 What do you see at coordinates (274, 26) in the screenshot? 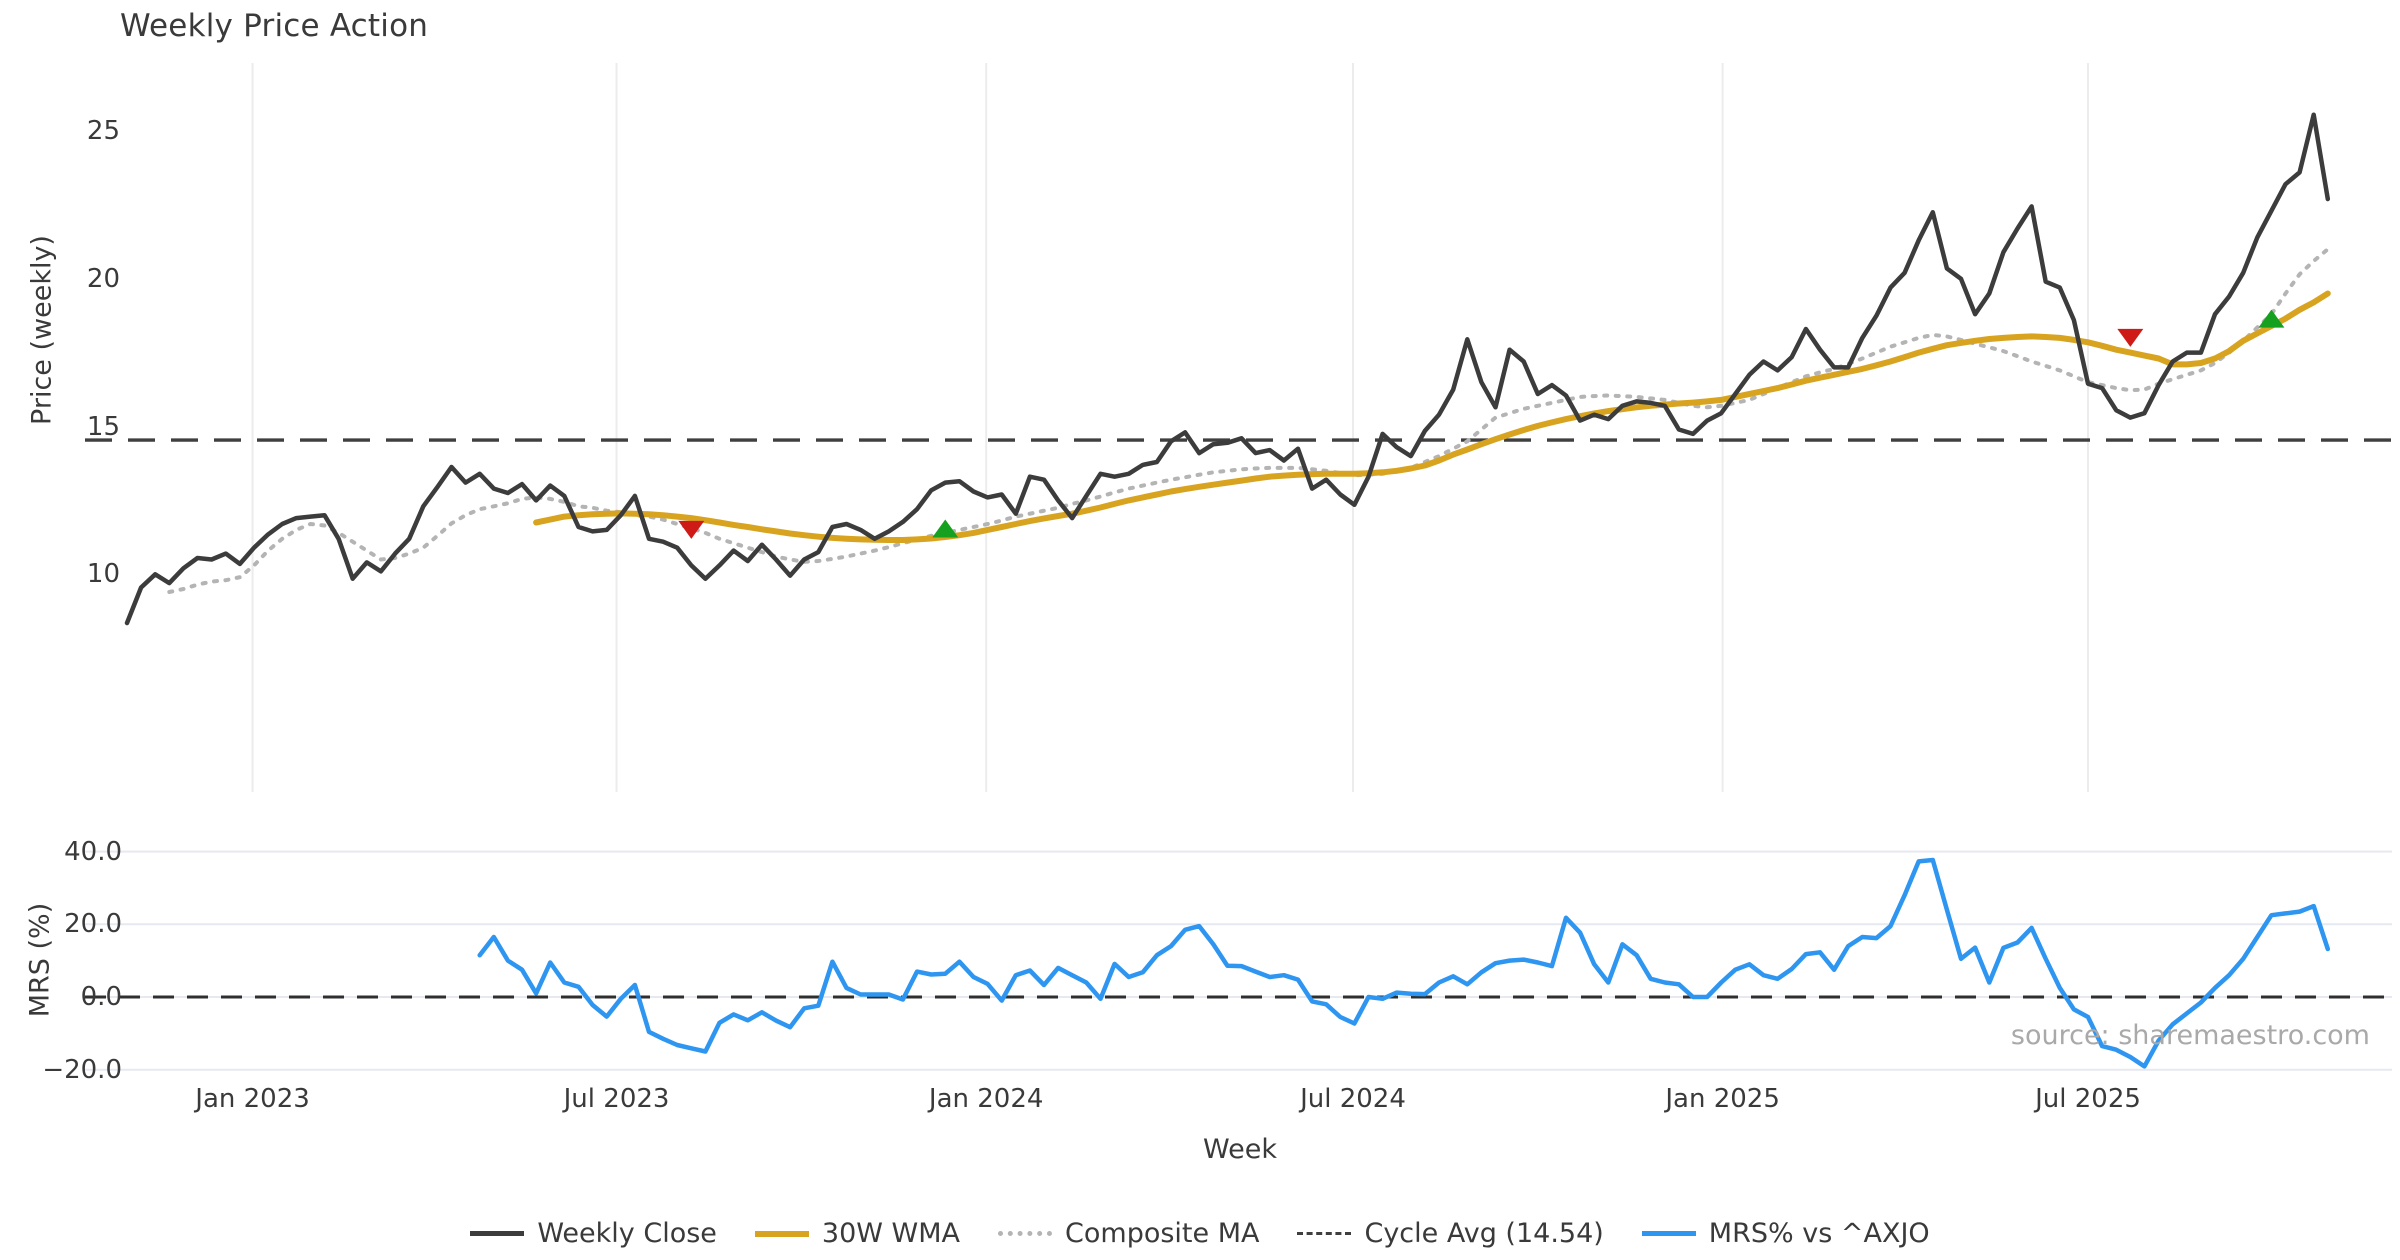
I see `chart-title: Weekly Price Action` at bounding box center [274, 26].